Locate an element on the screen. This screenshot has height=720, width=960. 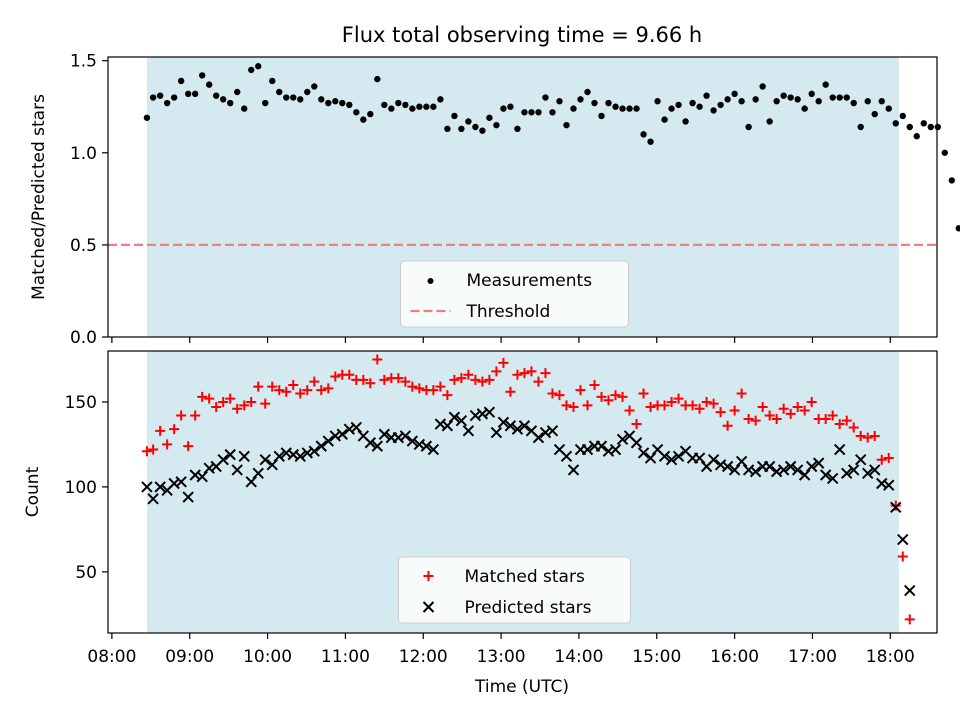
x-tick-label: 10:00 is located at coordinates (267, 657).